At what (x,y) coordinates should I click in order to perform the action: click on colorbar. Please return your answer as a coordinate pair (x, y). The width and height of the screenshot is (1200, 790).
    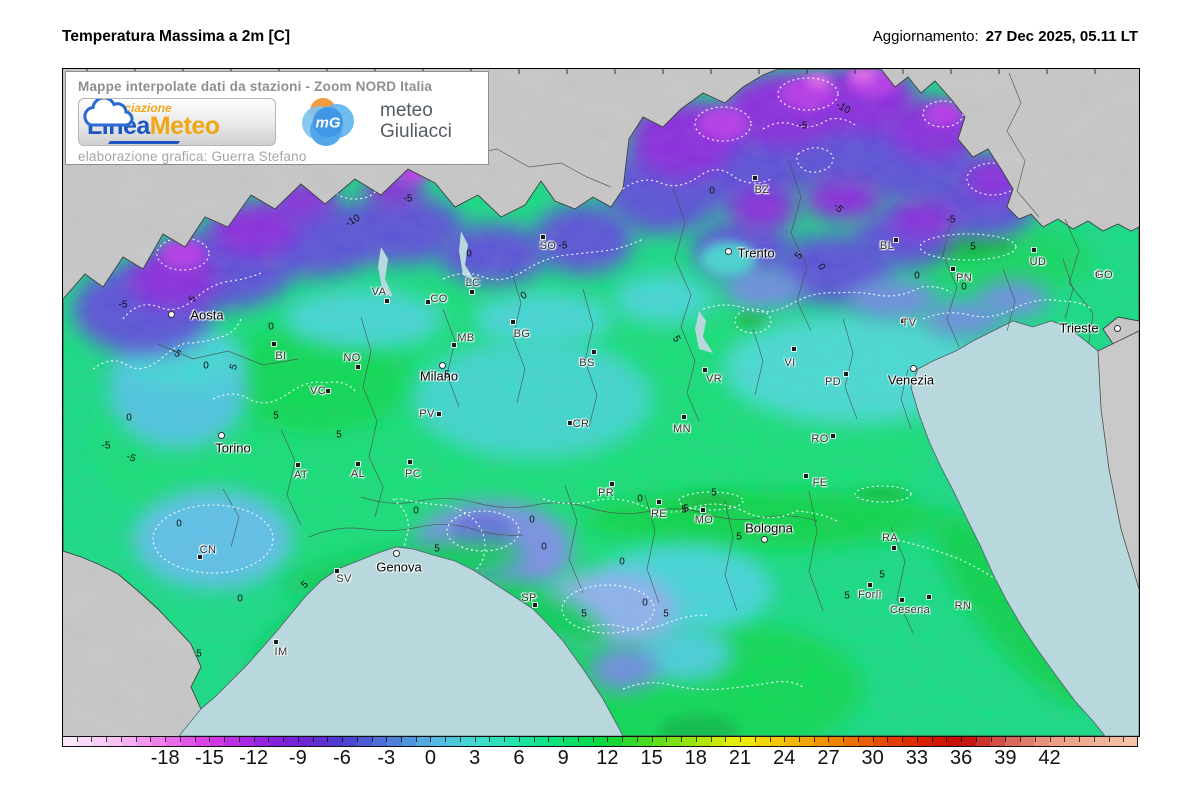
    Looking at the image, I should click on (600, 741).